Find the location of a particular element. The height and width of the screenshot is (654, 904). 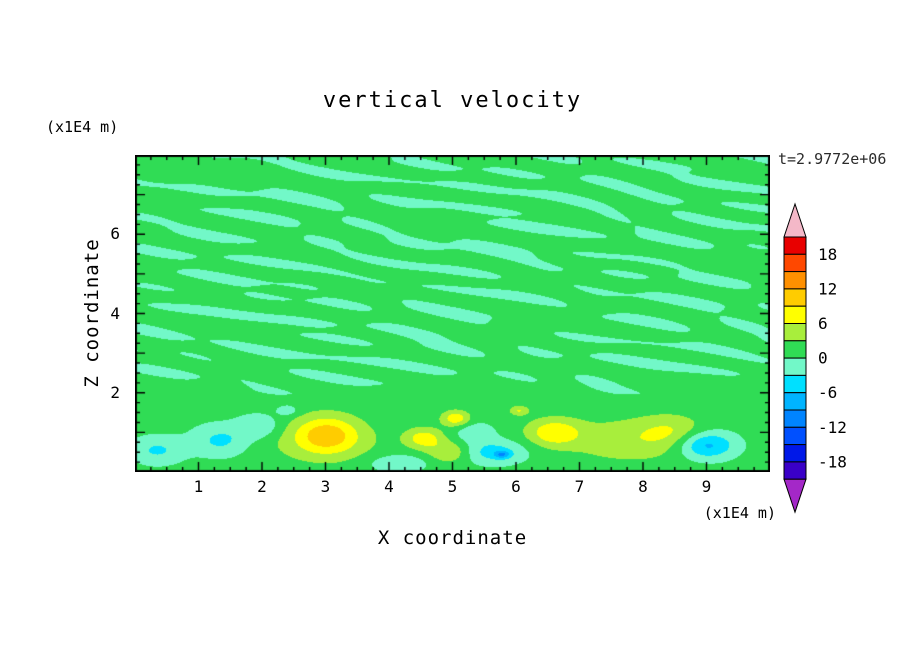

x-axis-label: X coordinate is located at coordinates (452, 538).